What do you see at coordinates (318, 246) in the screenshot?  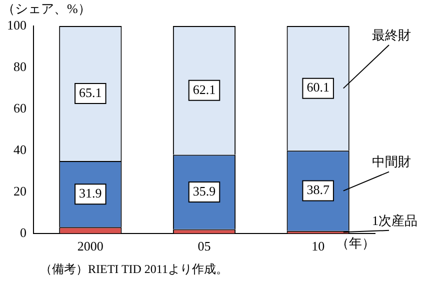 I see `x-tick-label: 10` at bounding box center [318, 246].